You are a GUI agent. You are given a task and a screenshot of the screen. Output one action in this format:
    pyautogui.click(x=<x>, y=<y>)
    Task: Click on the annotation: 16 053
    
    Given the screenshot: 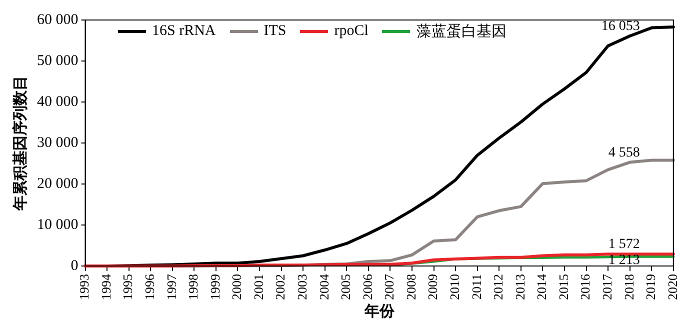 What is the action you would take?
    pyautogui.click(x=620, y=26)
    